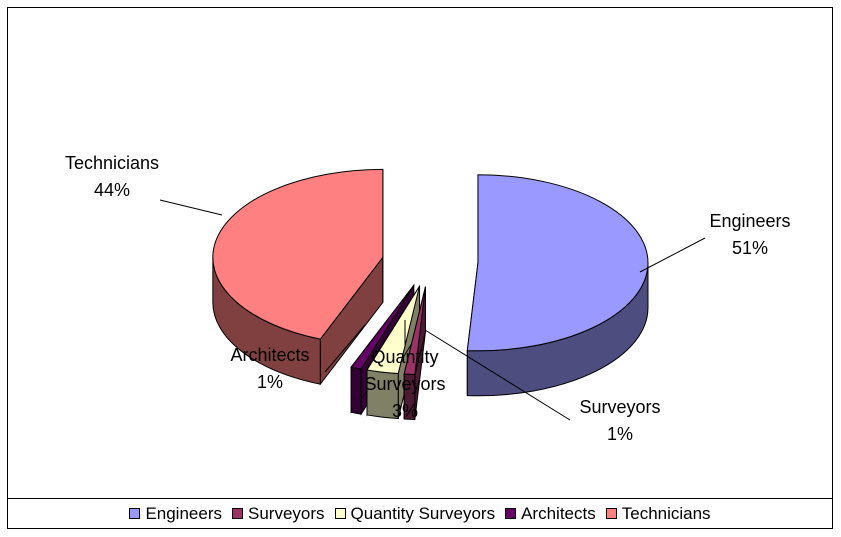  I want to click on label-name: Quantity Surveyors, so click(405, 370).